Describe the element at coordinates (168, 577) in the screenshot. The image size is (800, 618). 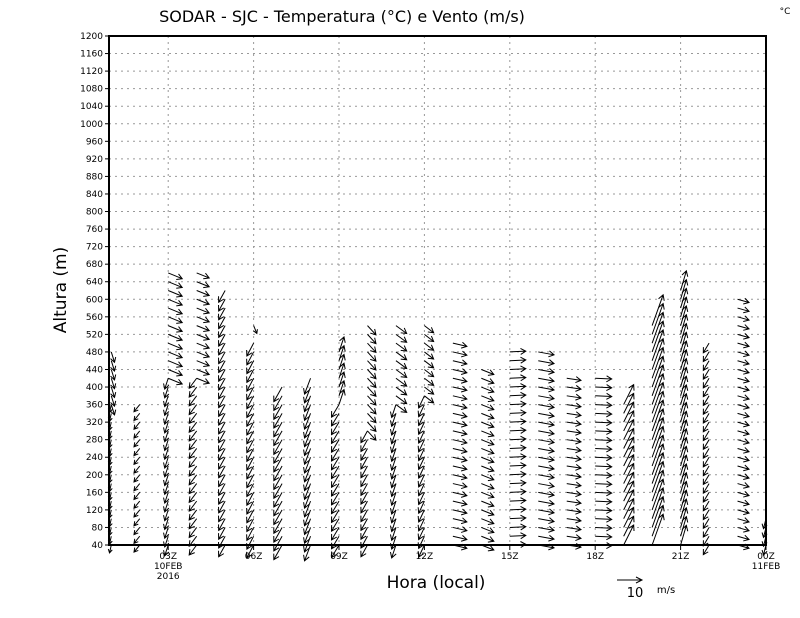
I see `x-tick-year: 2016` at that location.